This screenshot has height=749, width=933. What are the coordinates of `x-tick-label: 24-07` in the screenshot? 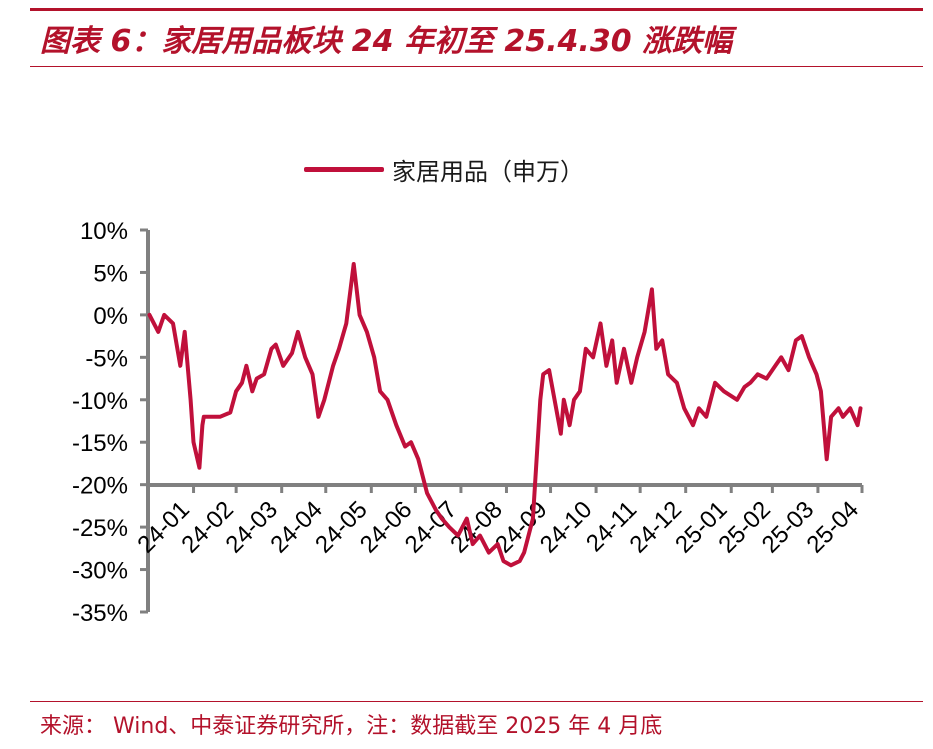 It's located at (431, 527).